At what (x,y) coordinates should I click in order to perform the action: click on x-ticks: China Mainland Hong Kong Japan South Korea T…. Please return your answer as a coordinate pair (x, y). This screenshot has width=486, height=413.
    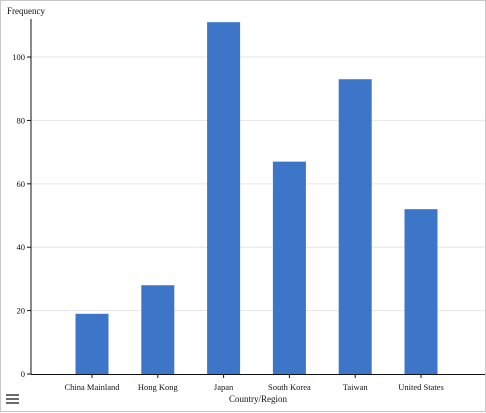
    Looking at the image, I should click on (254, 383).